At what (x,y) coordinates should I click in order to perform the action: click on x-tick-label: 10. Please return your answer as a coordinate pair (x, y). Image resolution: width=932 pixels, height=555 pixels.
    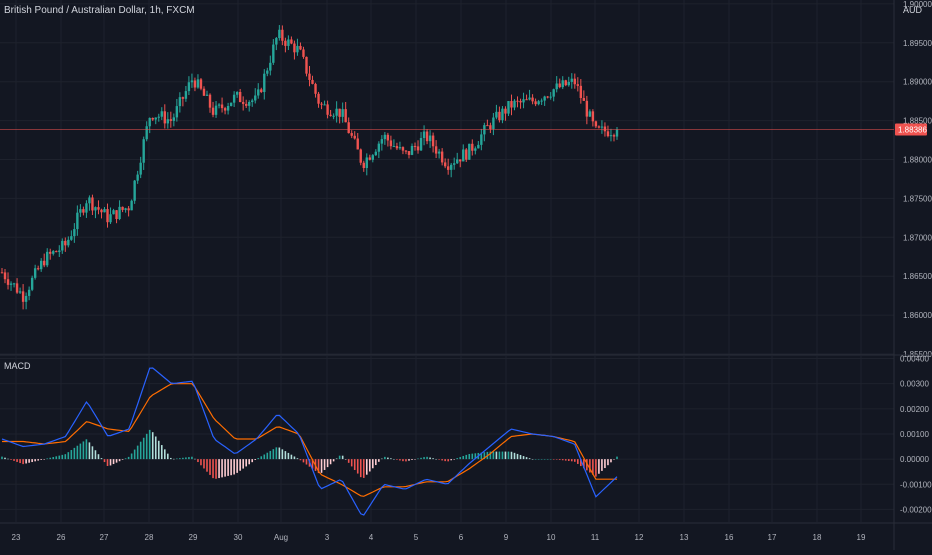
    Looking at the image, I should click on (551, 537).